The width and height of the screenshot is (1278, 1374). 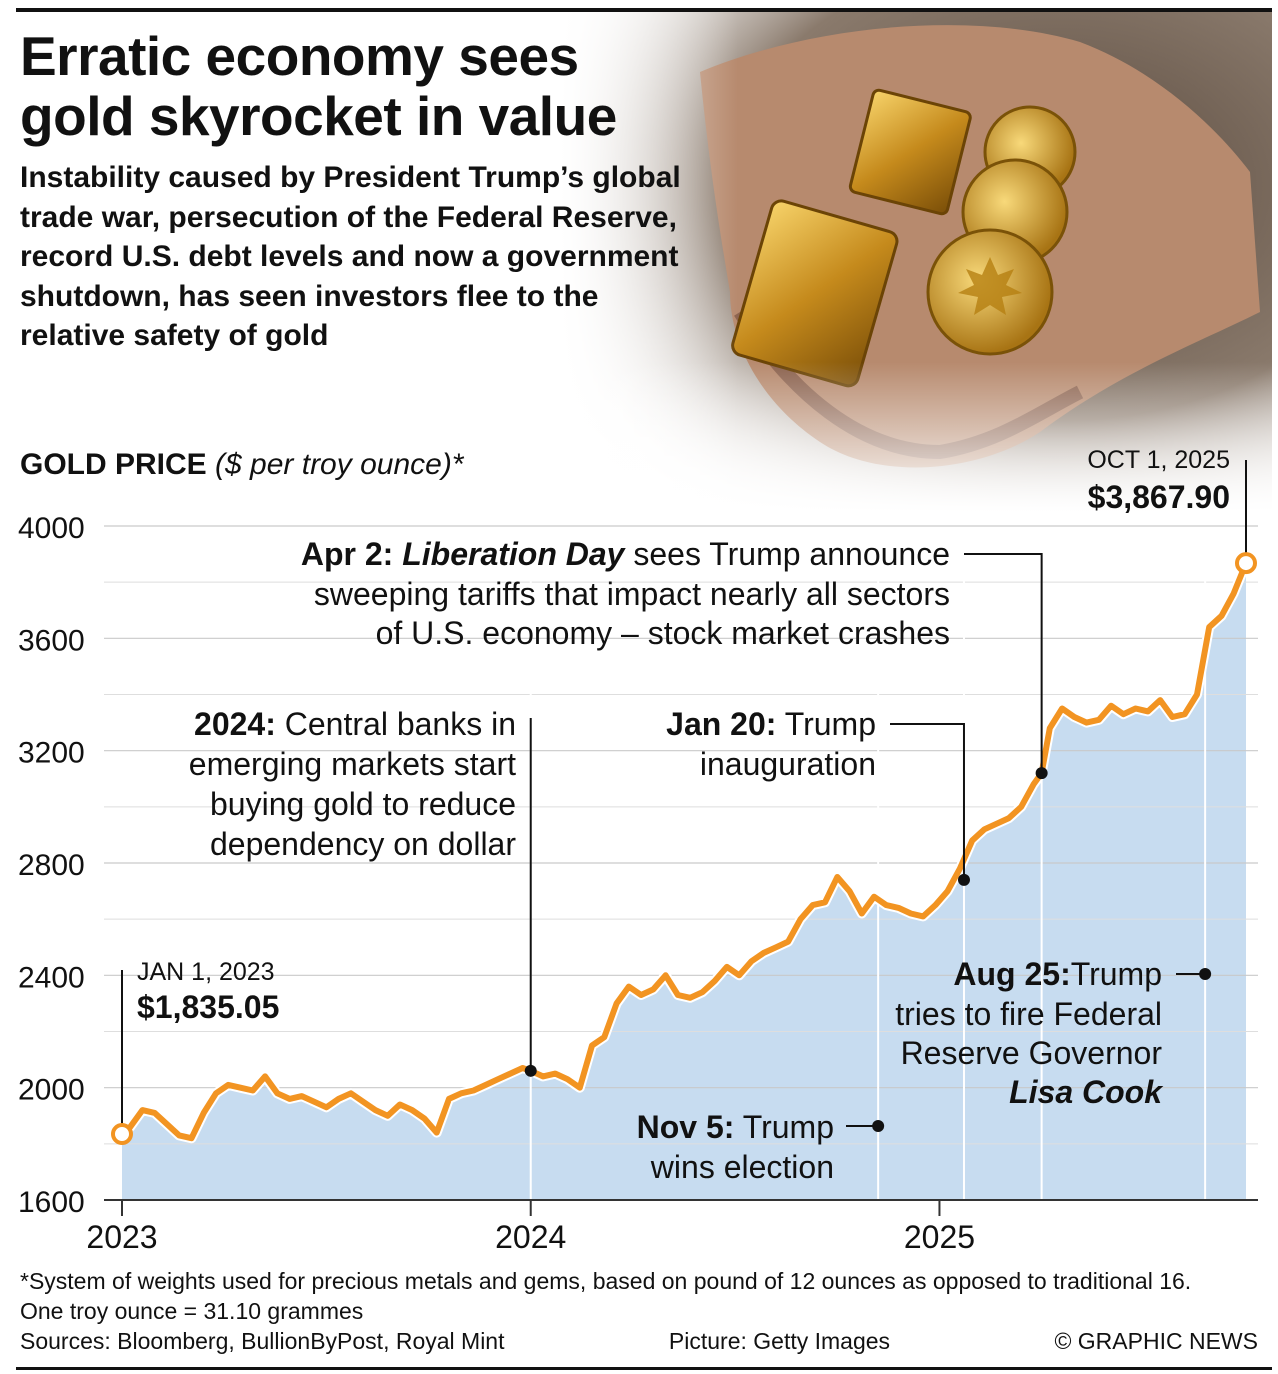 What do you see at coordinates (396, 724) in the screenshot?
I see `cb2024-label-line-run: Central banks in` at bounding box center [396, 724].